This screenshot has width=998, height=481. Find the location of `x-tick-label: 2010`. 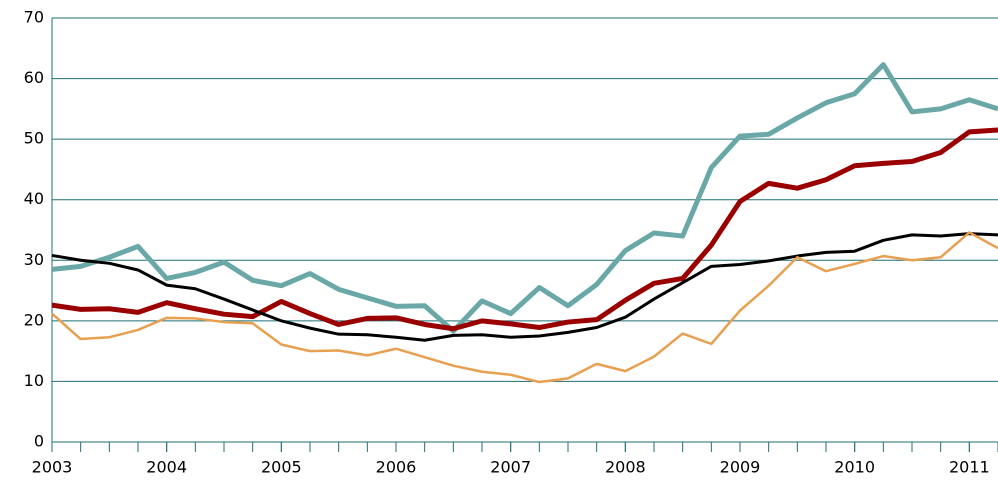

x-tick-label: 2010 is located at coordinates (854, 467).